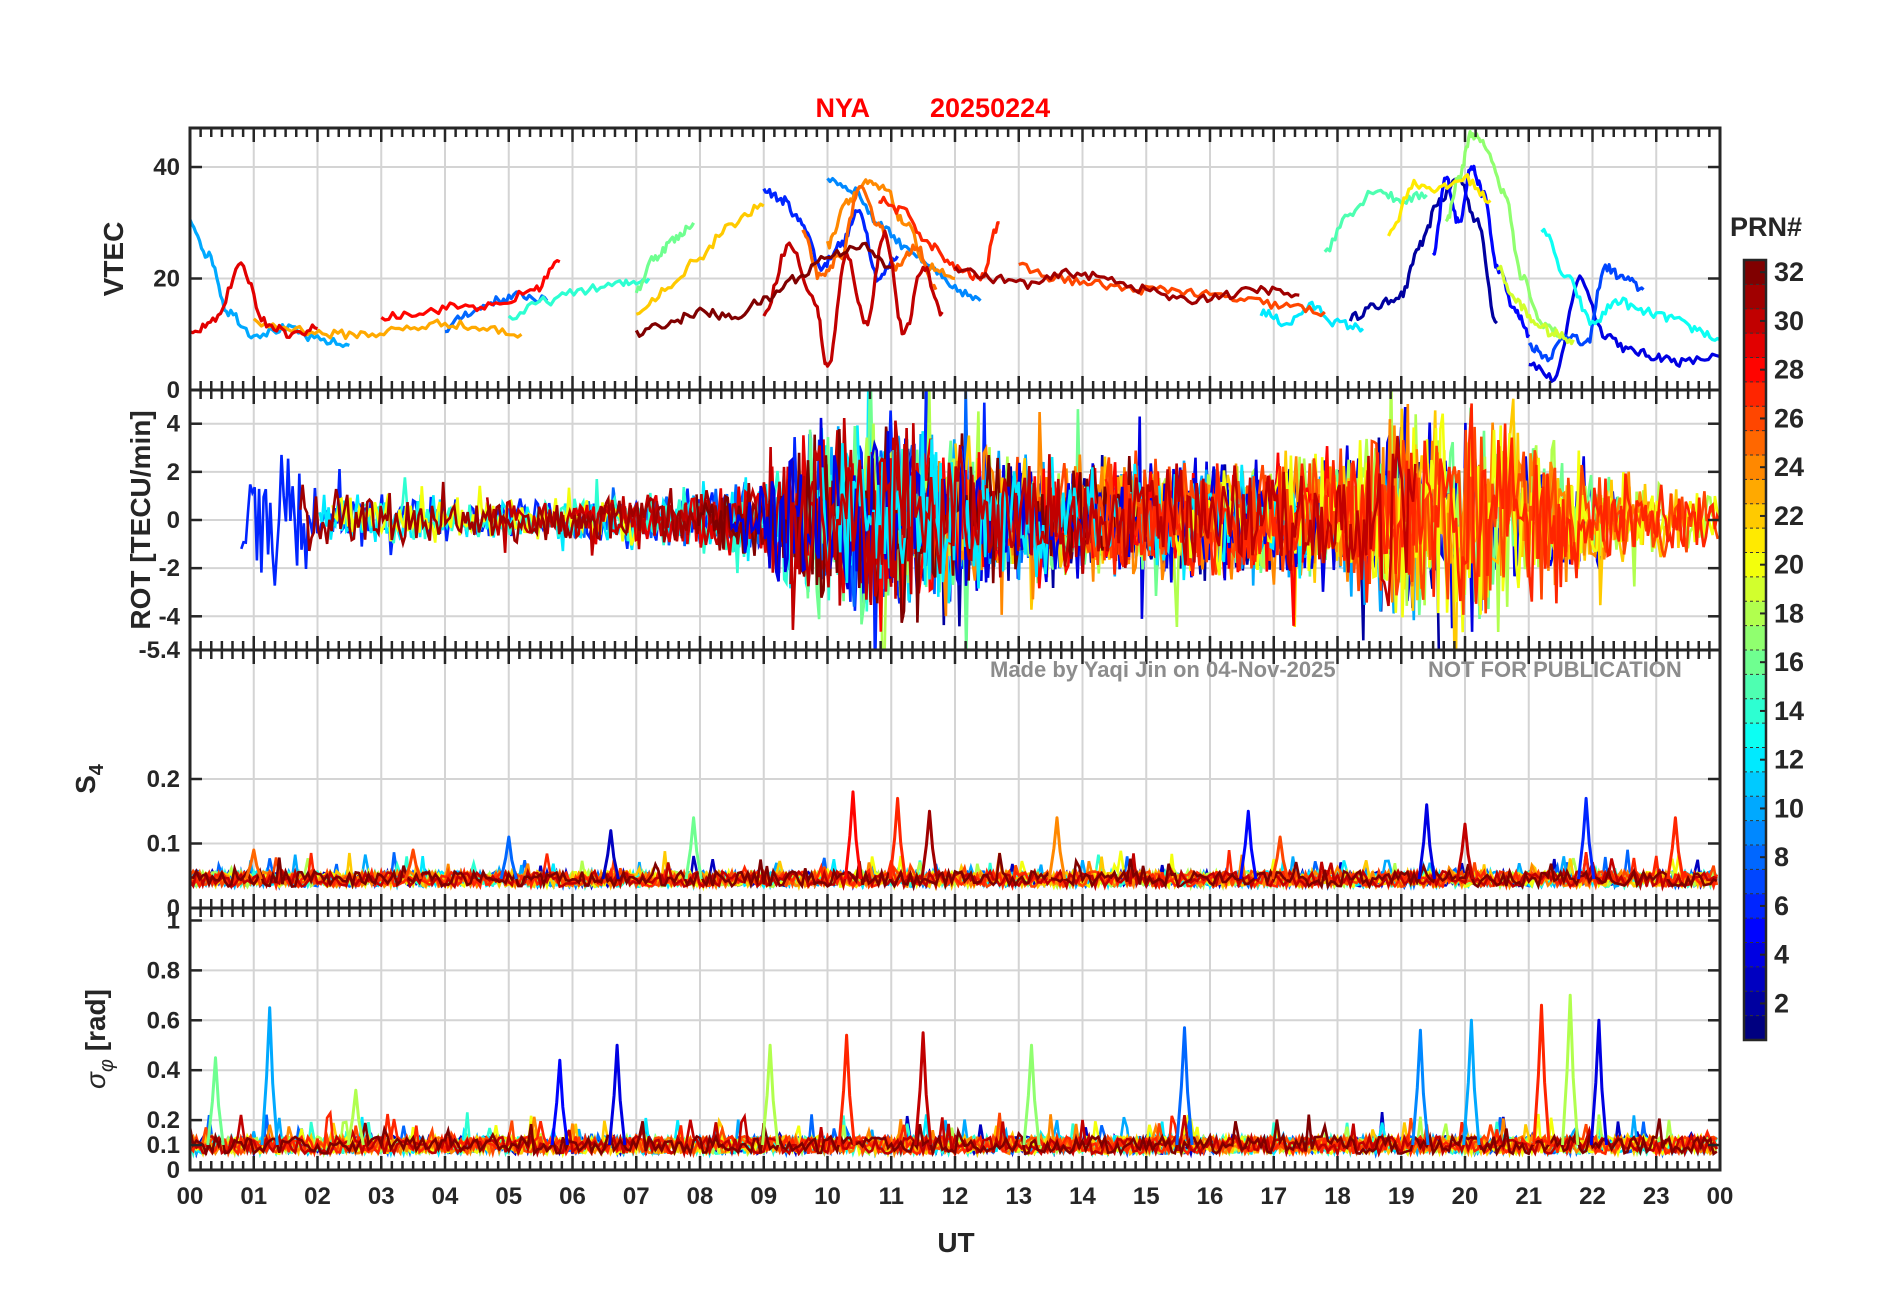  What do you see at coordinates (1555, 669) in the screenshot?
I see `watermark-notice: NOT FOR PUBLICATION` at bounding box center [1555, 669].